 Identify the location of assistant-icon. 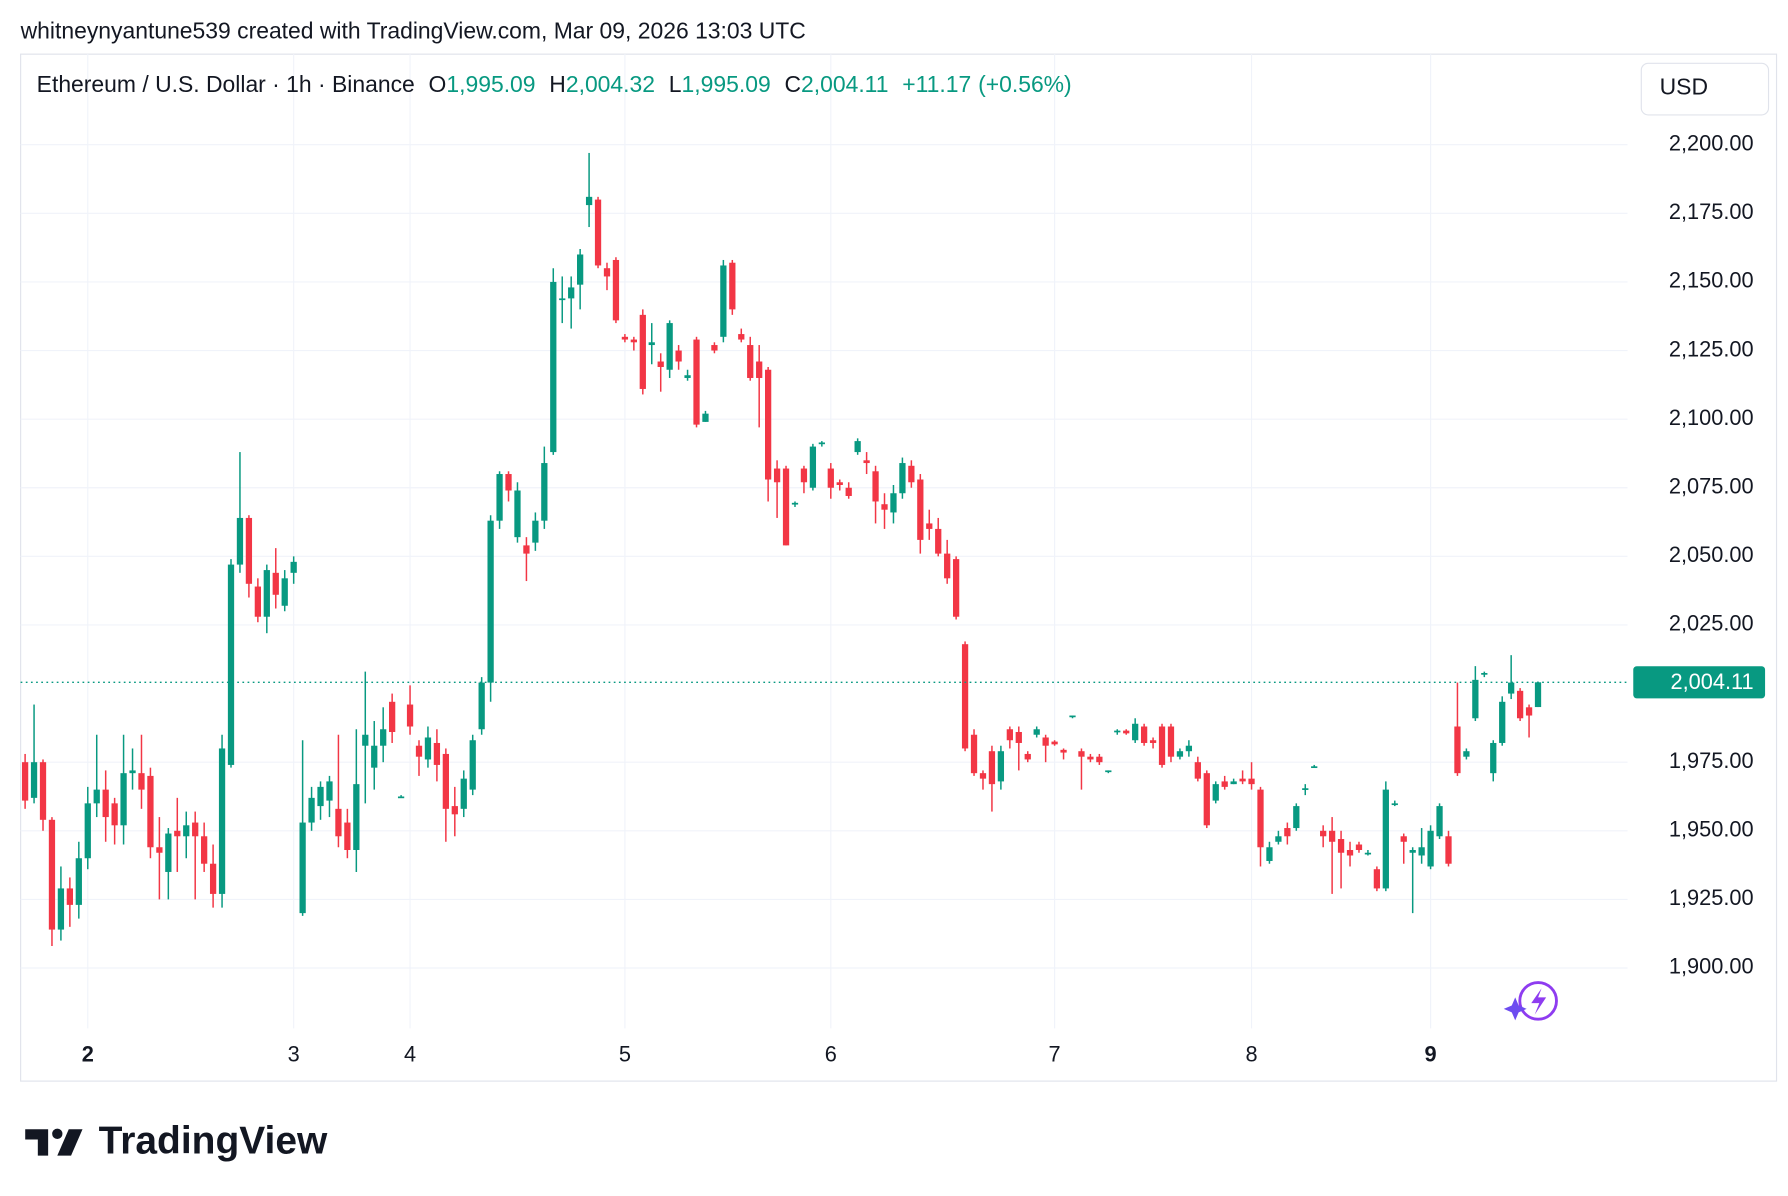
(1530, 1001).